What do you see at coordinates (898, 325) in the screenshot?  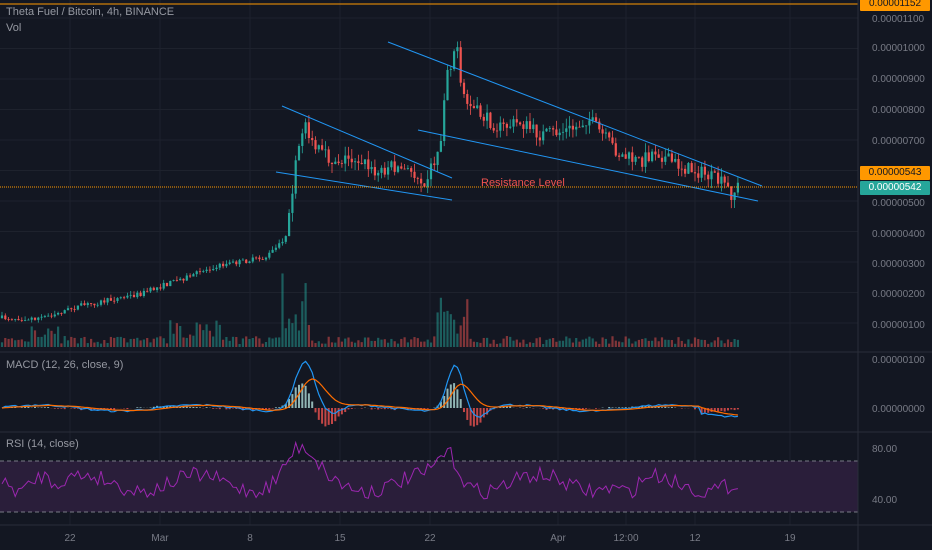 I see `price-axis-label: 0.00000100` at bounding box center [898, 325].